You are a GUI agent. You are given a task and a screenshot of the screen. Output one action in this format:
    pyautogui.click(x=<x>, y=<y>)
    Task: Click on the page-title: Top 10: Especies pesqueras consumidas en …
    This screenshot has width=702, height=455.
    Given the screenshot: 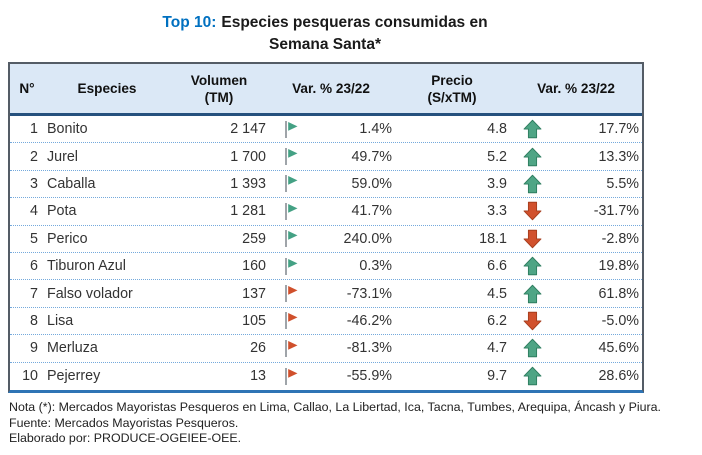 What is the action you would take?
    pyautogui.click(x=325, y=28)
    